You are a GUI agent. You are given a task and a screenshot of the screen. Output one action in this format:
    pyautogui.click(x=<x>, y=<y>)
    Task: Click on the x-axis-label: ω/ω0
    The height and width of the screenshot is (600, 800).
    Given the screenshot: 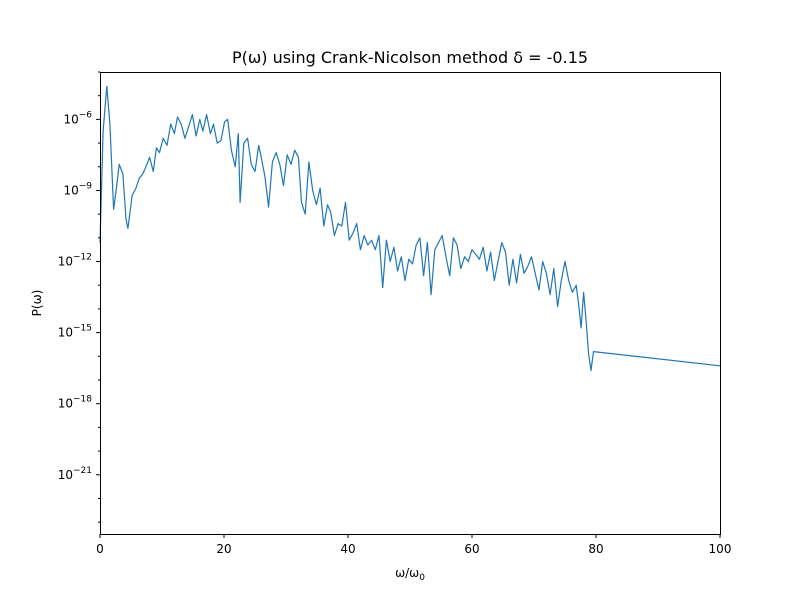 What is the action you would take?
    pyautogui.click(x=410, y=574)
    